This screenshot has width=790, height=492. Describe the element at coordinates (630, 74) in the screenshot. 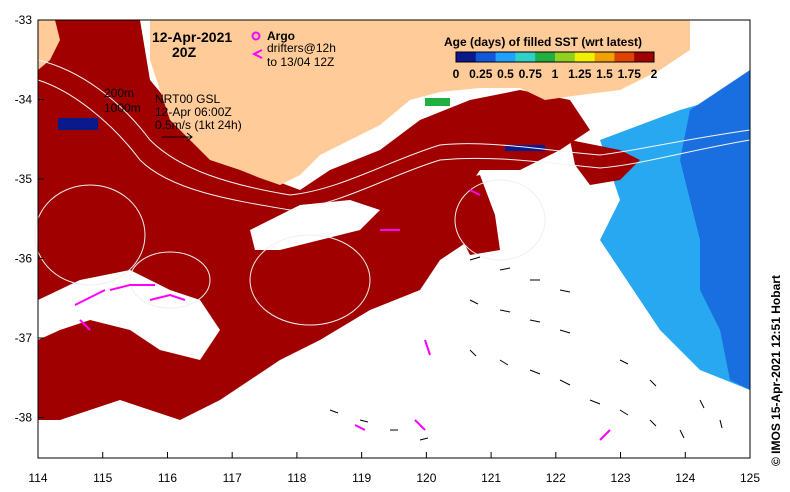

I see `colorbar-tick-label: 1.75` at that location.